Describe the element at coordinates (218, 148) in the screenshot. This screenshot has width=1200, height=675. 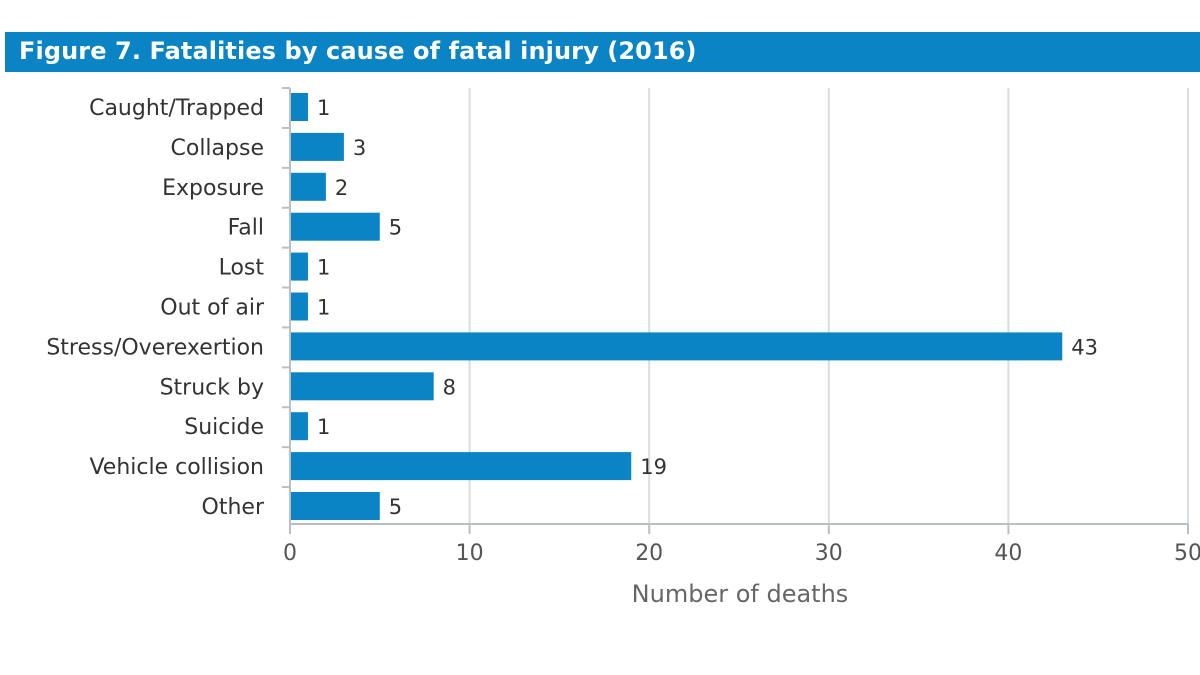
I see `category-label: Collapse` at that location.